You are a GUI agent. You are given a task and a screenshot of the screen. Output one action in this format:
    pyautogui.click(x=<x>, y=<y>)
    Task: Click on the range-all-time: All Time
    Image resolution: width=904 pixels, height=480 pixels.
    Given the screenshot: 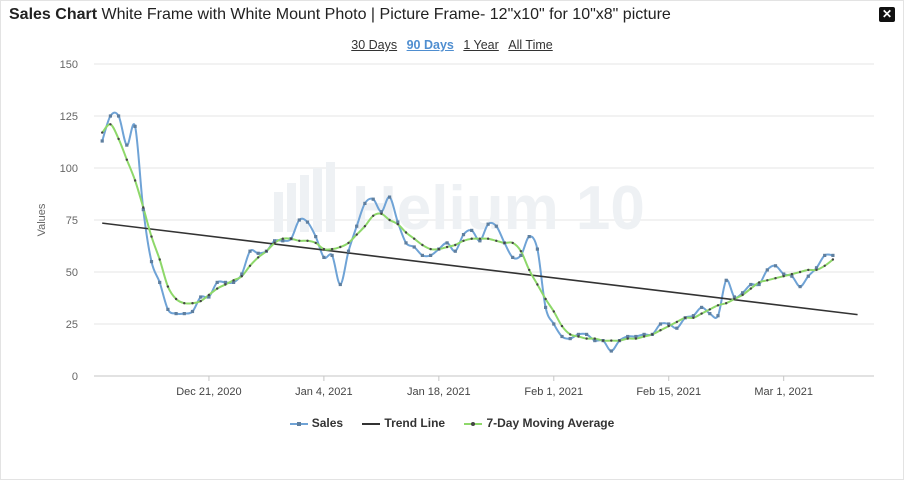 What is the action you would take?
    pyautogui.click(x=530, y=45)
    